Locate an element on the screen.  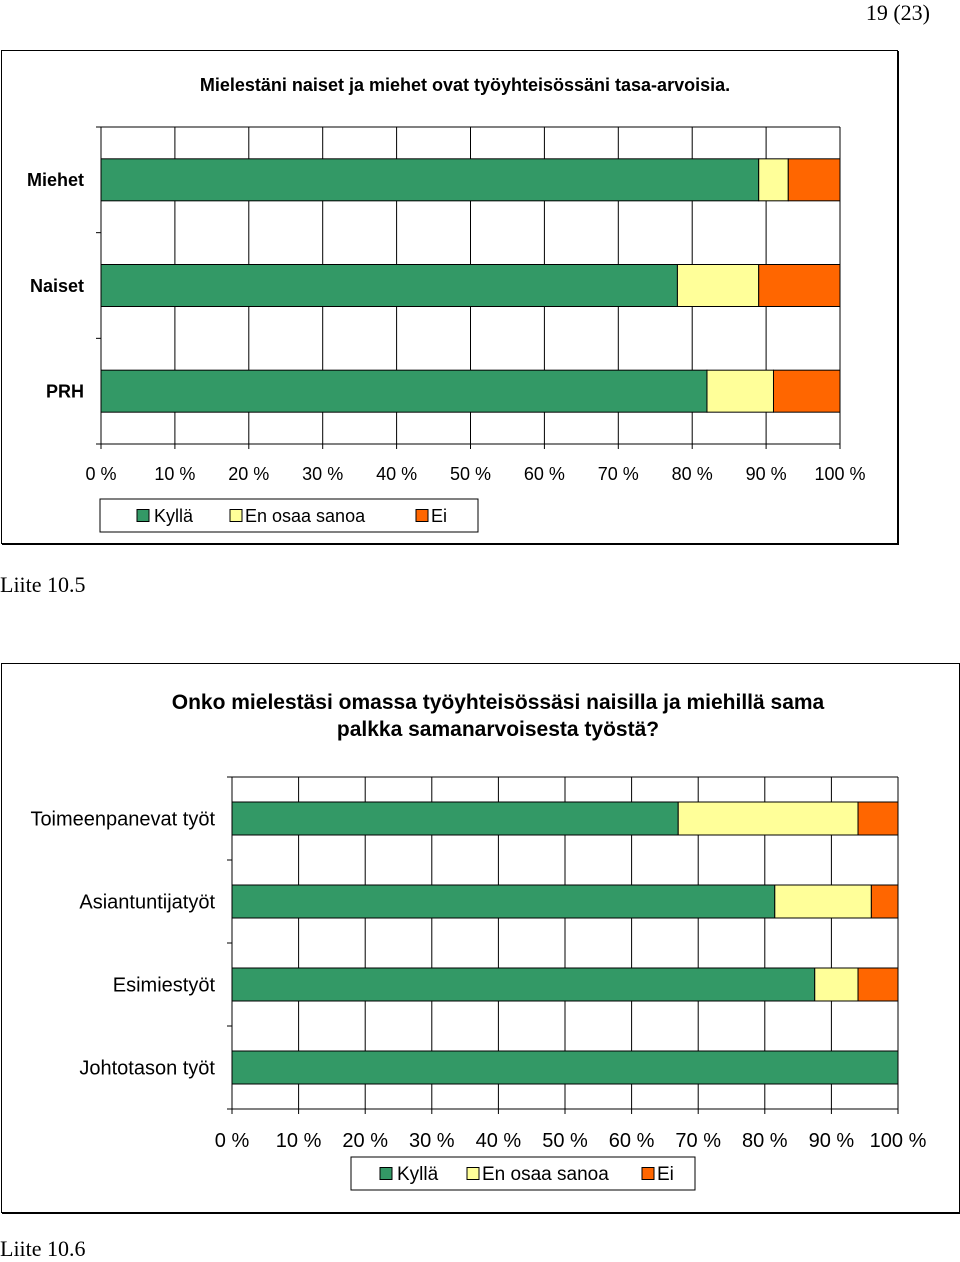
c2-legend-label-ei: Ei is located at coordinates (665, 1174).